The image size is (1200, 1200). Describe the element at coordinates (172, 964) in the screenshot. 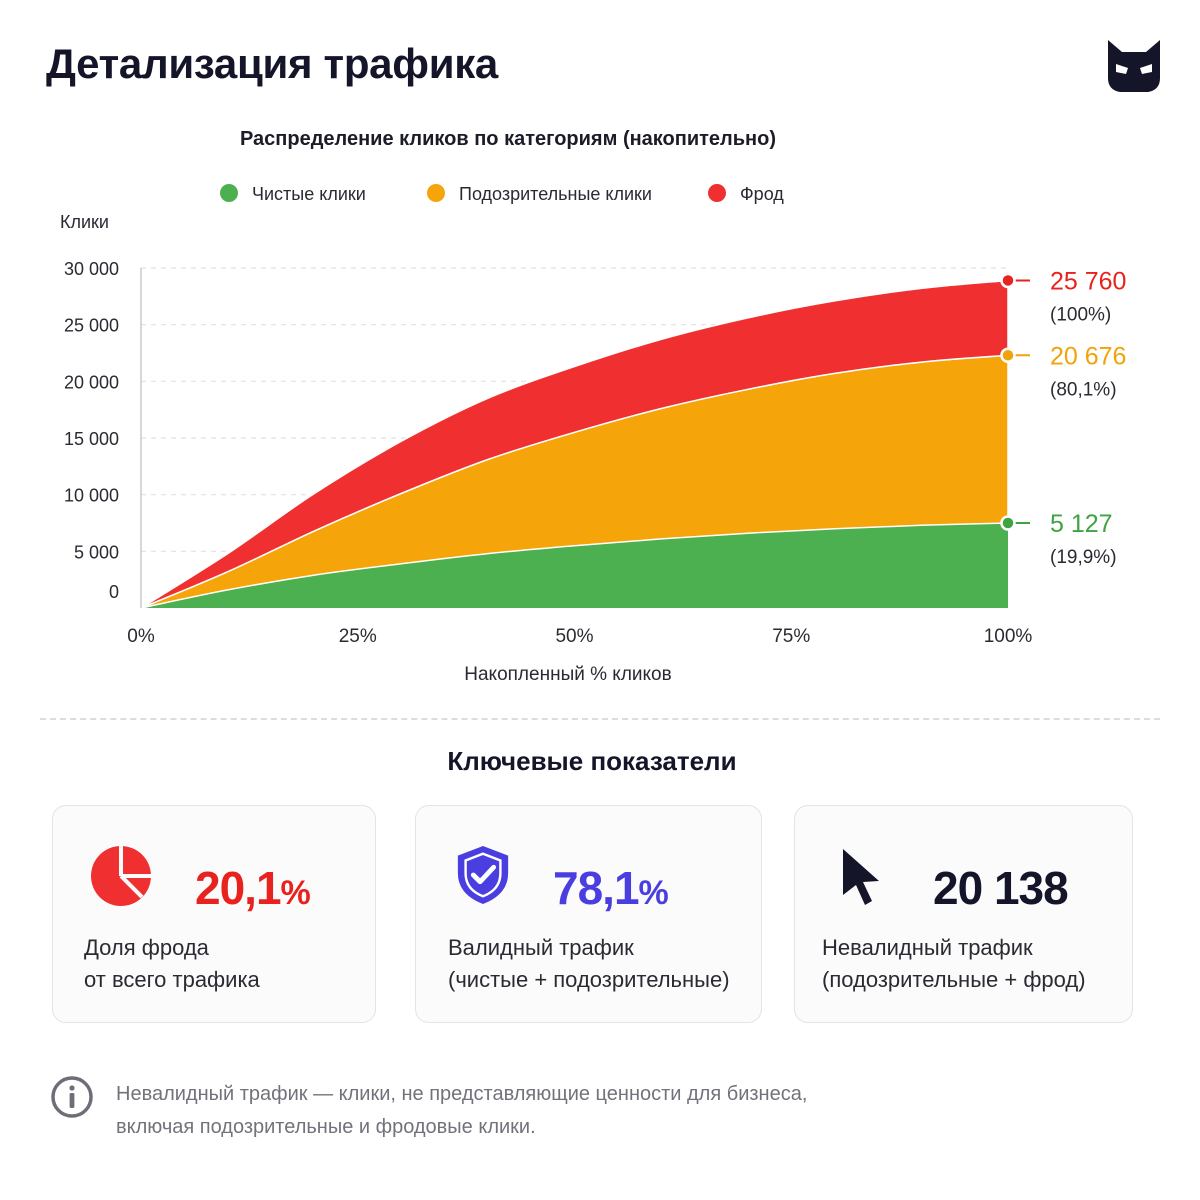

I see `kpi-label: Доля фрода от всего трафика` at that location.